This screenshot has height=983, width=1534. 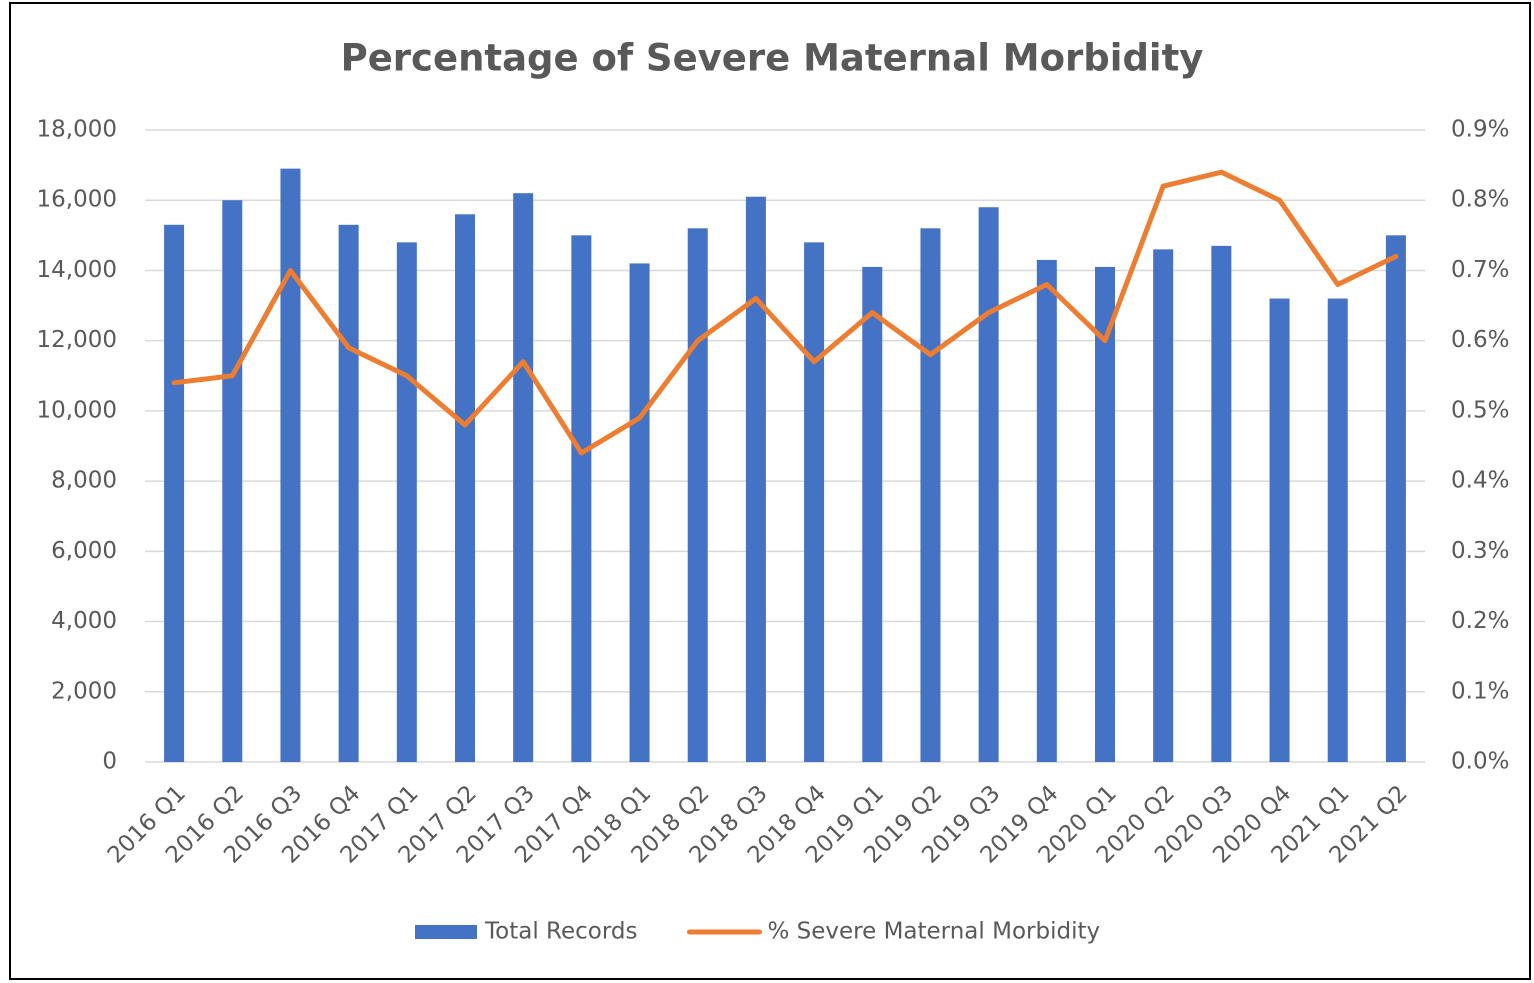 What do you see at coordinates (772, 58) in the screenshot?
I see `chart-title: Percentage of Severe Maternal Morbidity` at bounding box center [772, 58].